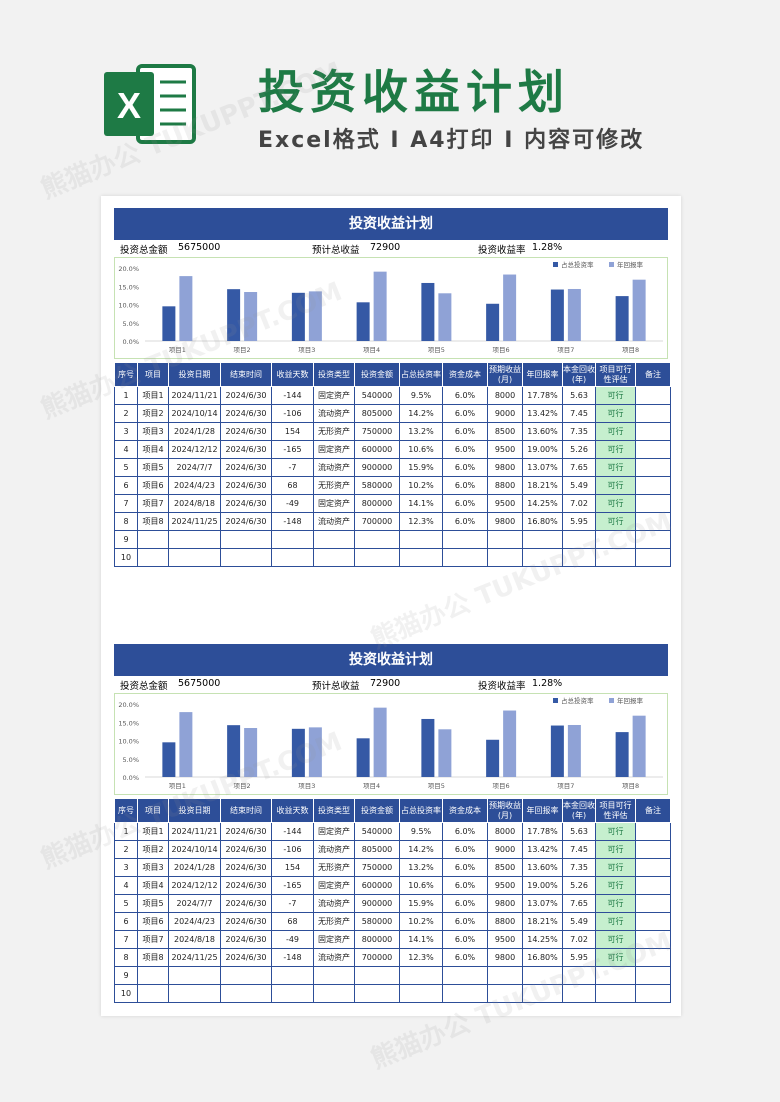 The image size is (780, 1102). Describe the element at coordinates (542, 885) in the screenshot. I see `table-cell: 19.00%` at that location.